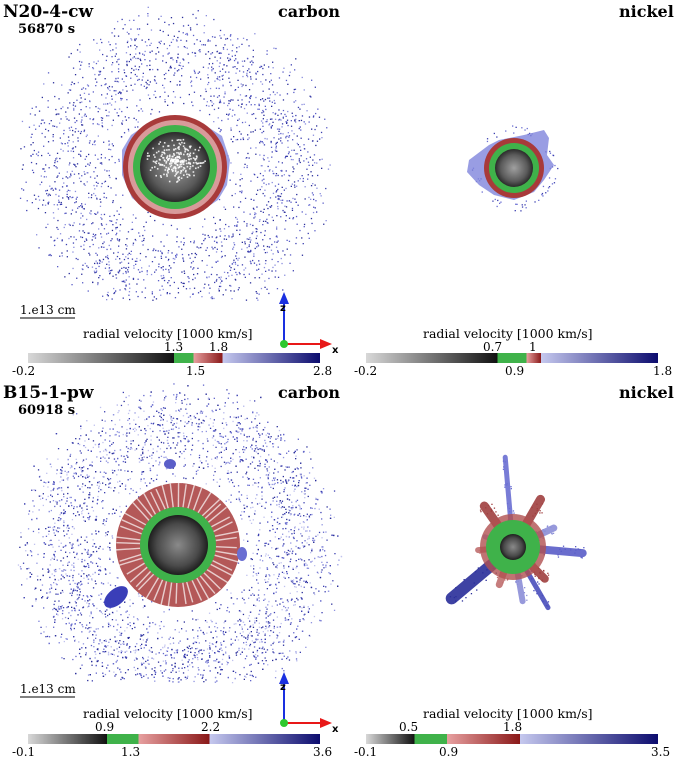 The width and height of the screenshot is (698, 763). I want to click on model-name: N20-4-cw, so click(48, 12).